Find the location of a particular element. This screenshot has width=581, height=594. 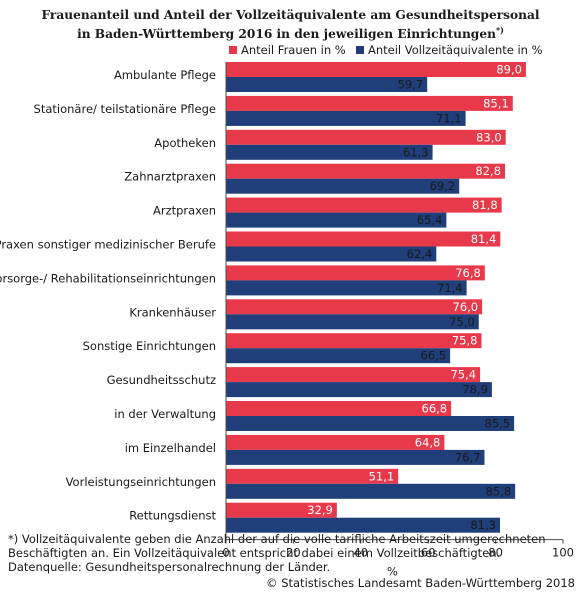

footnote-mark: *) is located at coordinates (499, 30).